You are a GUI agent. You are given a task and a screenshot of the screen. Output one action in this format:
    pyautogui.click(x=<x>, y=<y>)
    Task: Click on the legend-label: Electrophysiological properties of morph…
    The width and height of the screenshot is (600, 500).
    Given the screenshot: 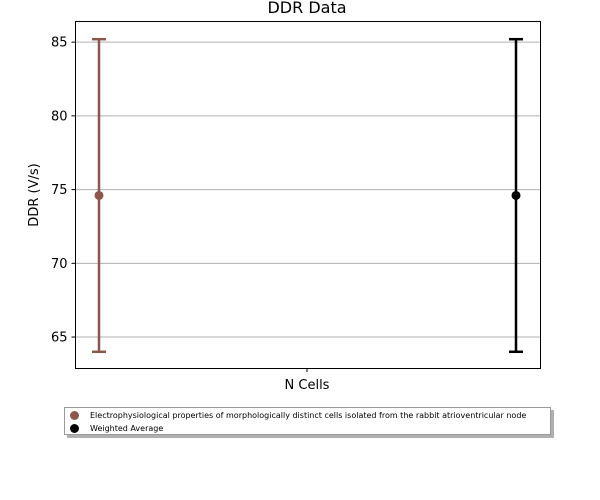 What is the action you would take?
    pyautogui.click(x=308, y=415)
    